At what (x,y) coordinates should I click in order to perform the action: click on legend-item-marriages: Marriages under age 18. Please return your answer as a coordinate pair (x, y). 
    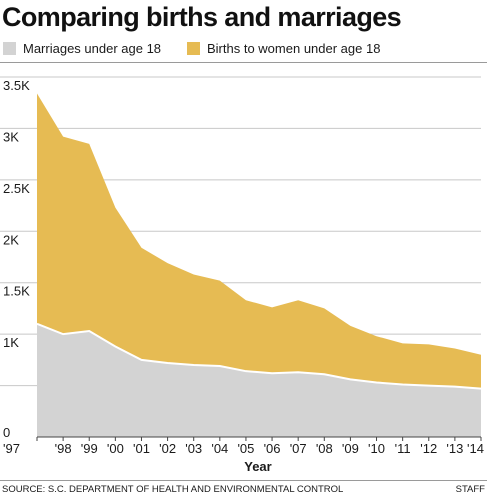
    Looking at the image, I should click on (82, 48).